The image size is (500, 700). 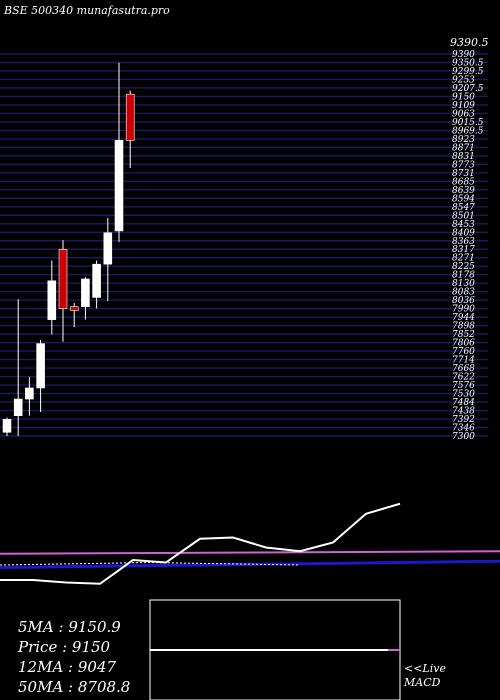 I want to click on price-tick-label: 7806, so click(x=463, y=344).